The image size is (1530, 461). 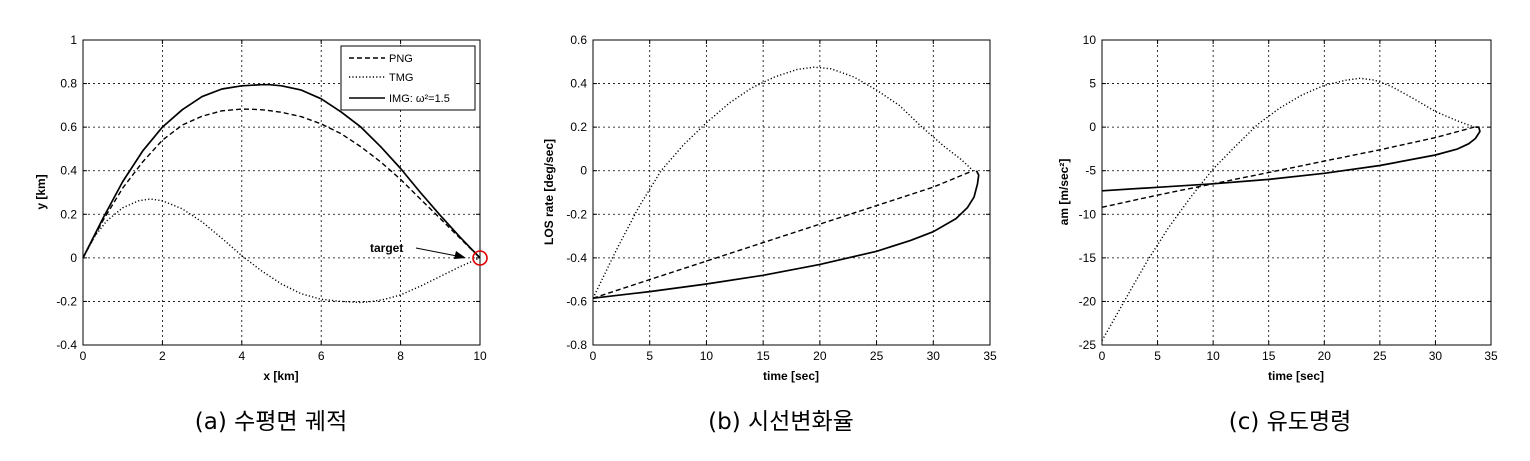 What do you see at coordinates (791, 376) in the screenshot?
I see `chart-b-xlabel: time [sec]` at bounding box center [791, 376].